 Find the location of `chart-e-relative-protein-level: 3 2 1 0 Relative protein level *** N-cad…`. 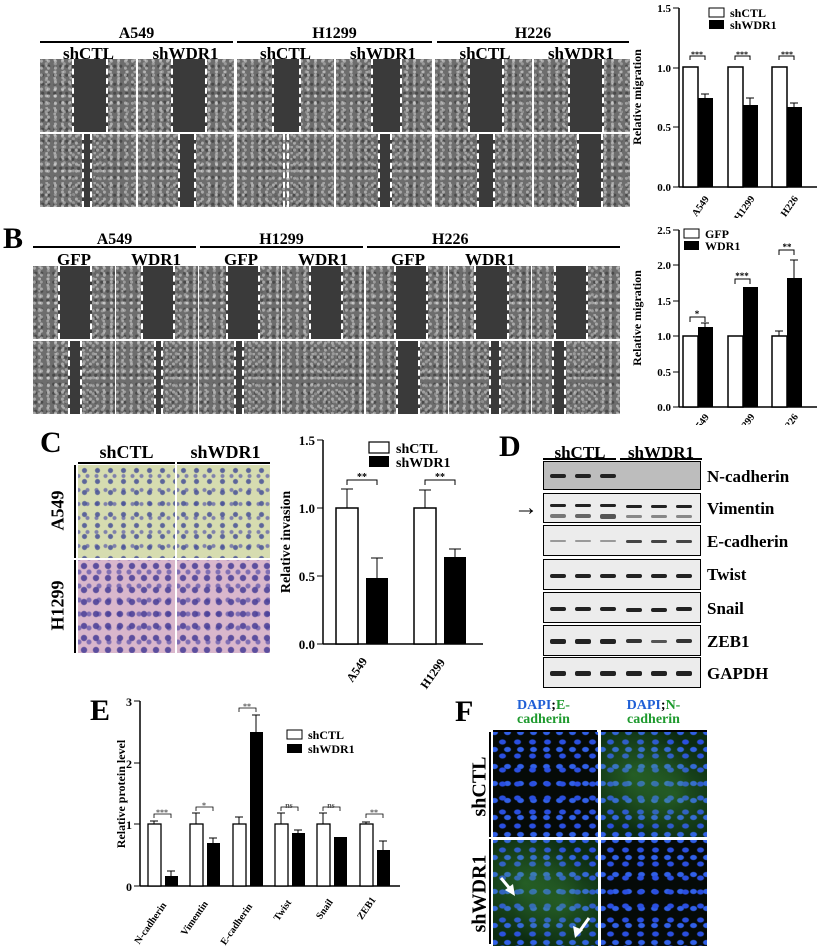

chart-e-relative-protein-level: 3 2 1 0 Relative protein level *** N-cad… is located at coordinates (257, 821).